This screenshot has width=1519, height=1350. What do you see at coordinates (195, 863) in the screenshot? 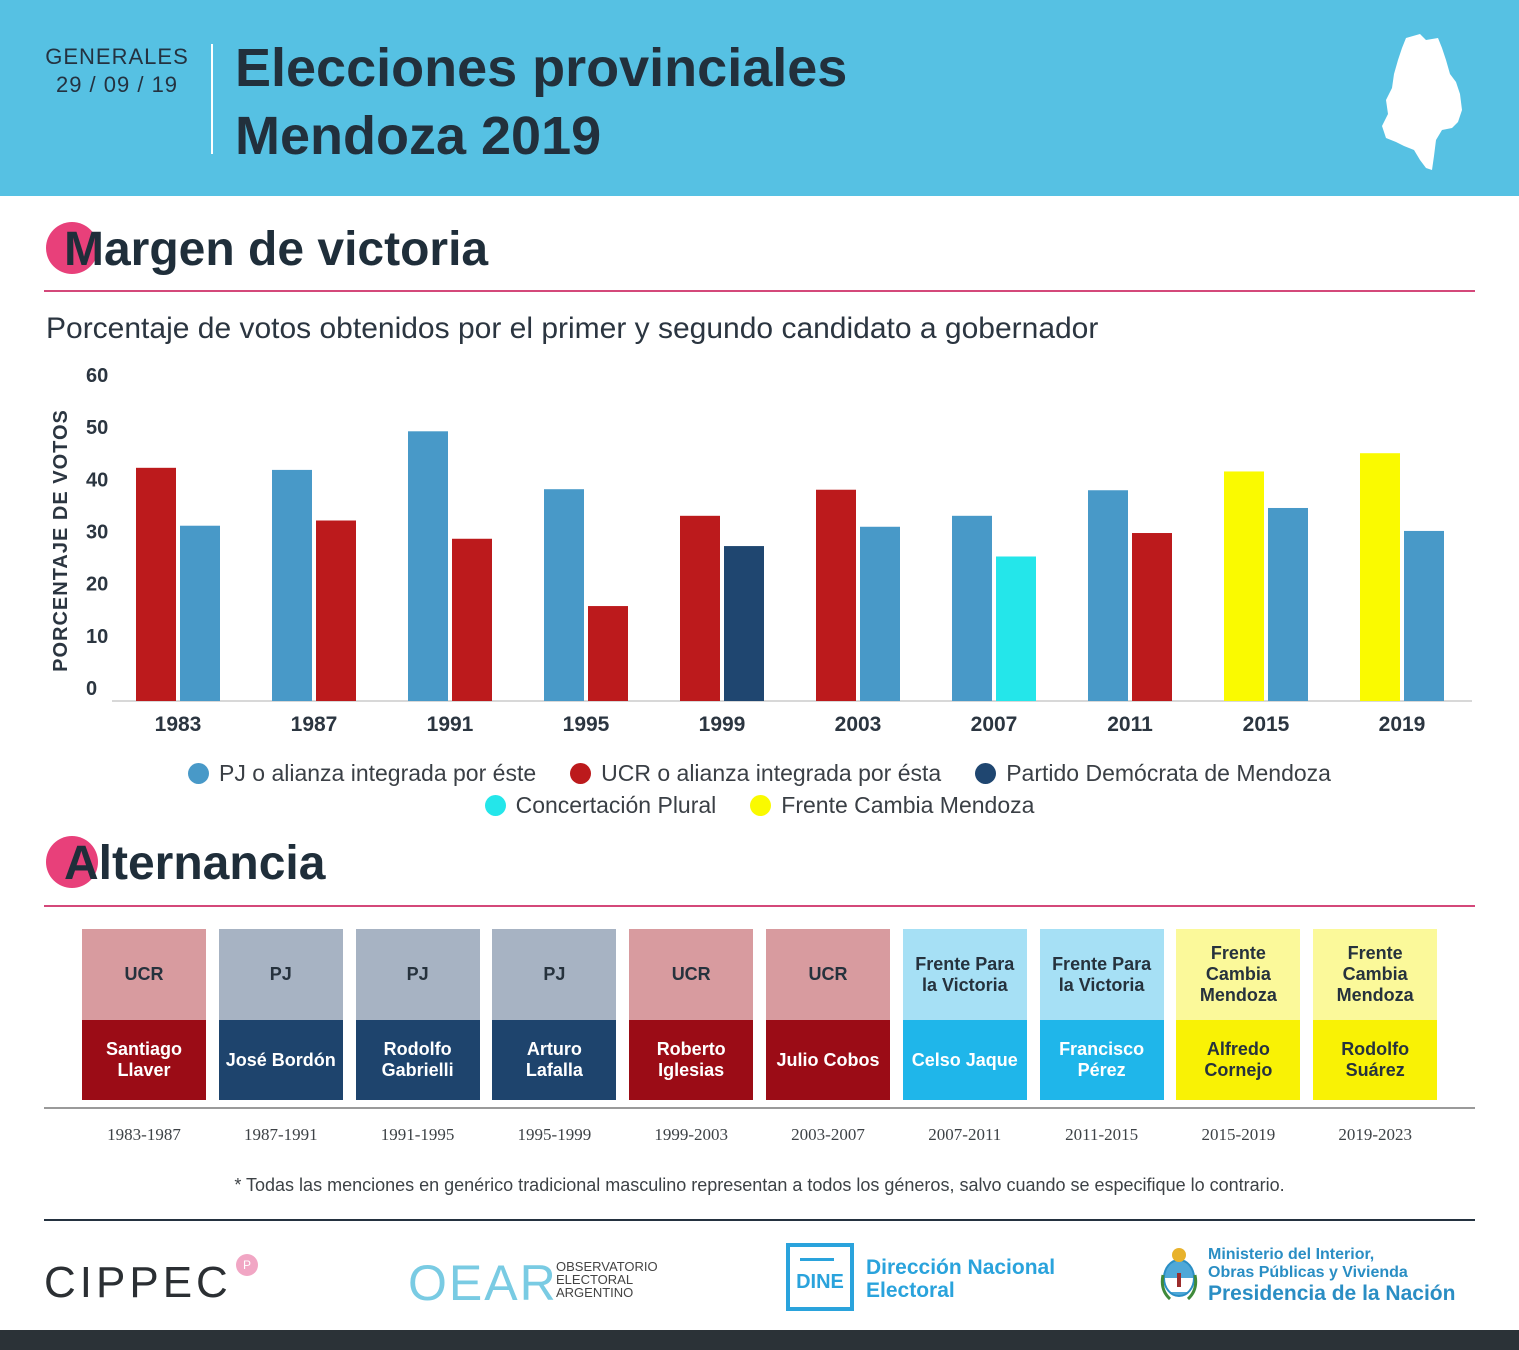
I see `section-title-alternancia: Alternancia` at bounding box center [195, 863].